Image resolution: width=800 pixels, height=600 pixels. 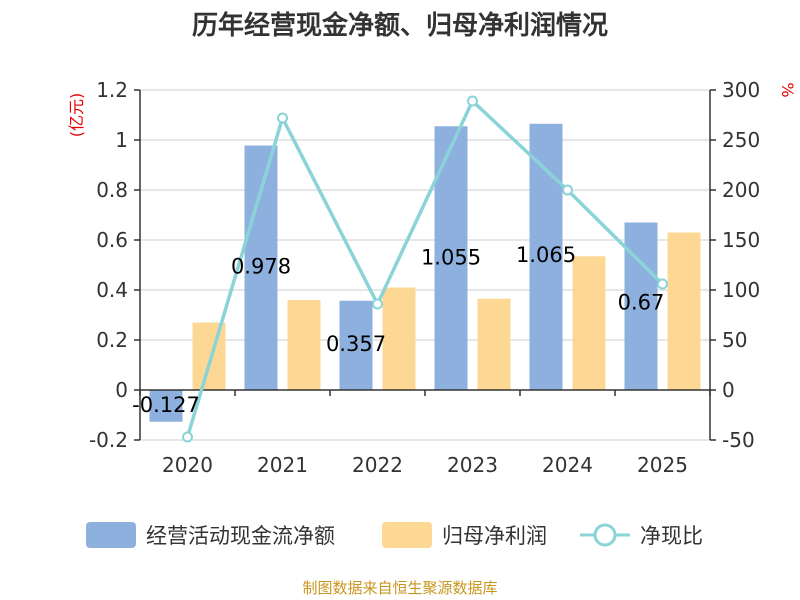 What do you see at coordinates (662, 465) in the screenshot?
I see `x-tick-label-2025: 2025` at bounding box center [662, 465].